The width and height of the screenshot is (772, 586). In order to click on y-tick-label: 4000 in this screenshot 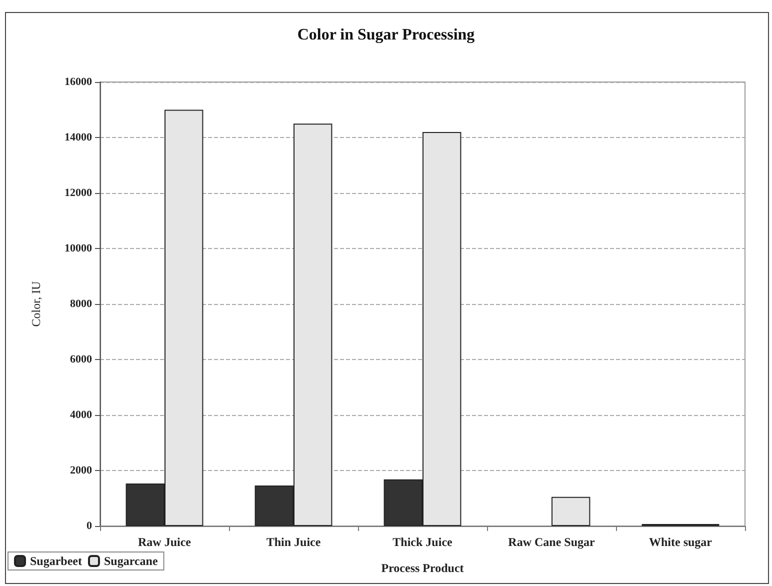, I will do `click(81, 415)`.